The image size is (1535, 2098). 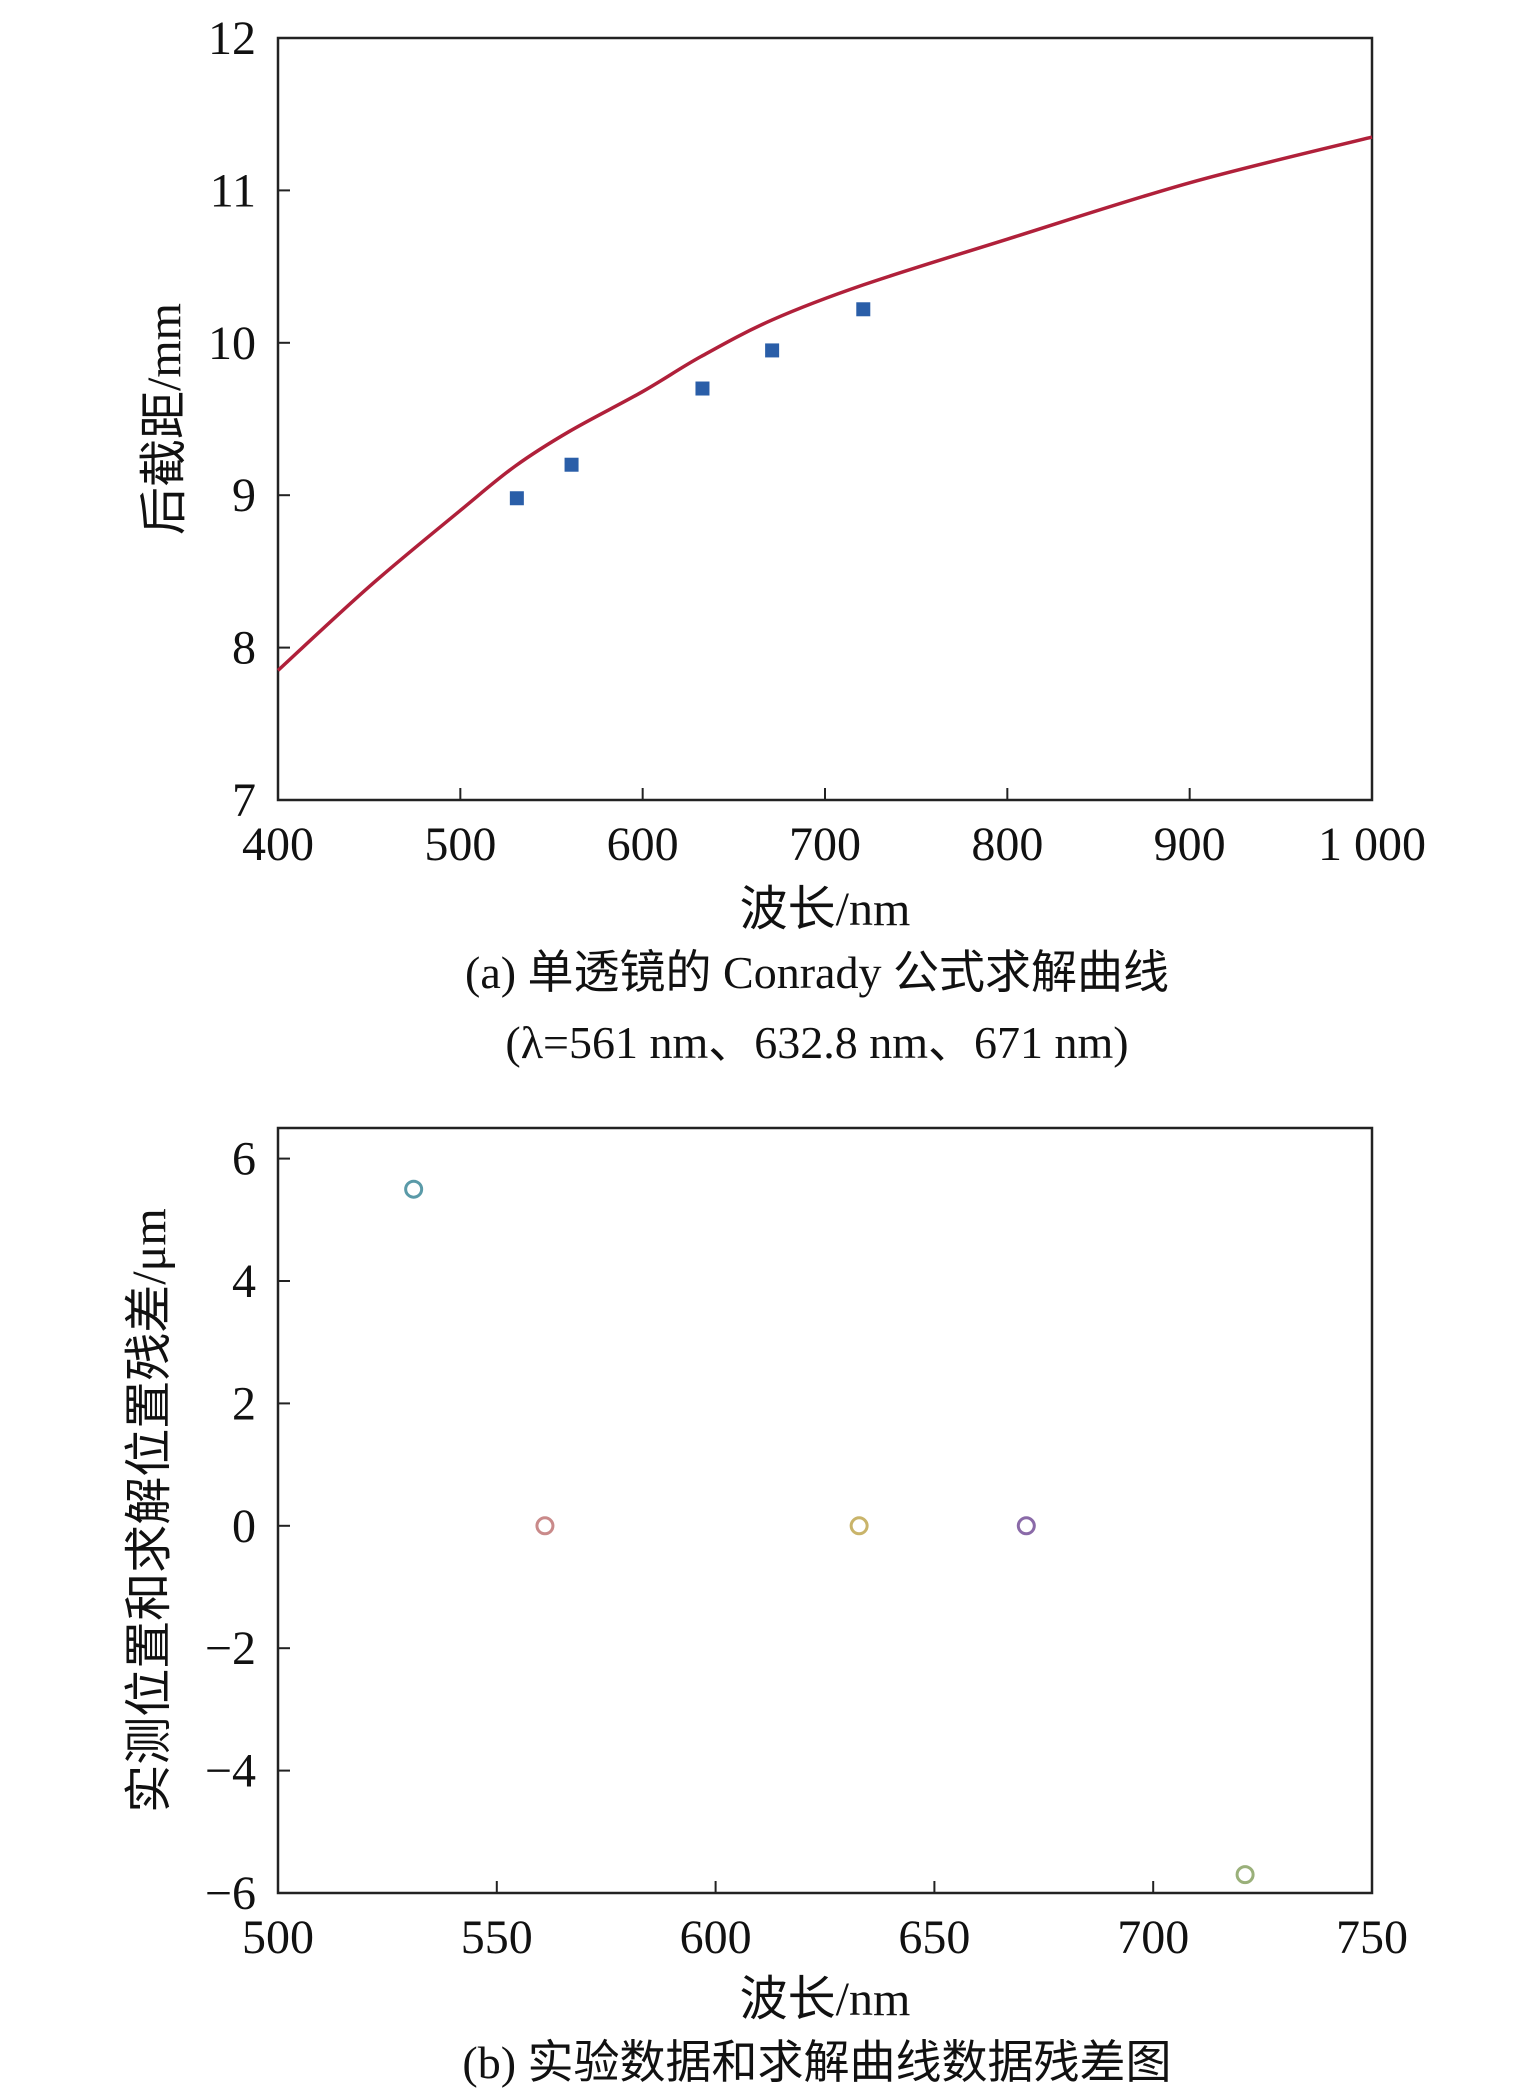 What do you see at coordinates (164, 419) in the screenshot?
I see `y-axis-label: 后截距/mm` at bounding box center [164, 419].